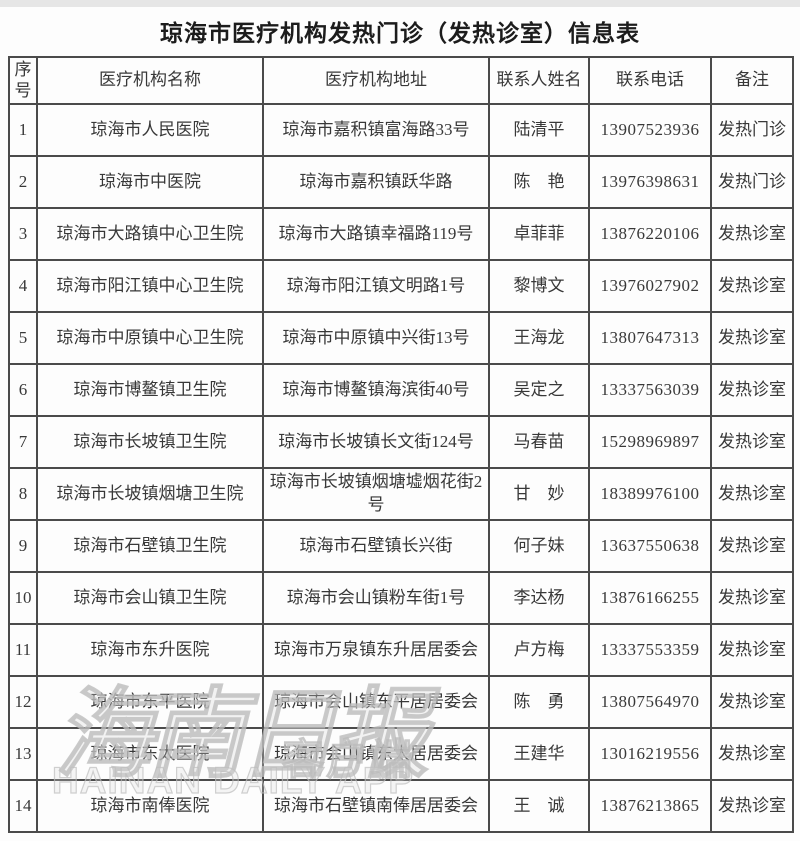 This screenshot has height=841, width=800. What do you see at coordinates (650, 702) in the screenshot?
I see `cell-phone: 13807564970` at bounding box center [650, 702].